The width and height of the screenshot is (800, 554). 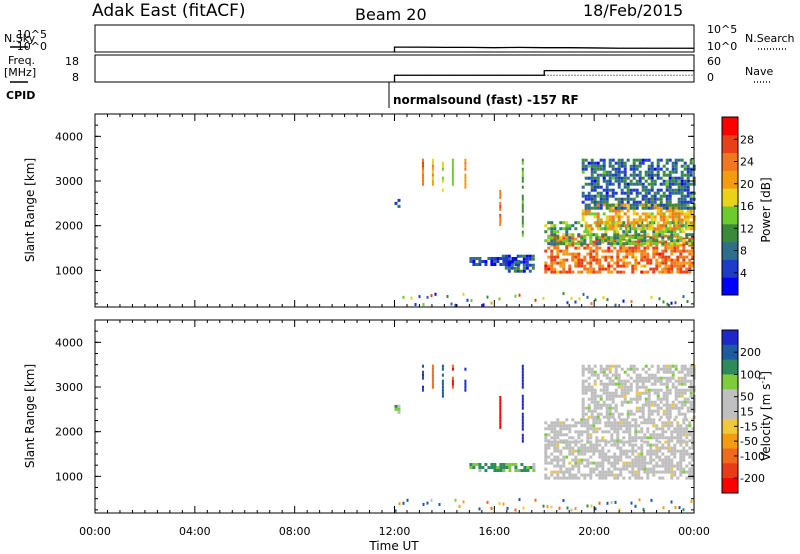 I want to click on velocity-colorbar-label: Velocity [m s-1], so click(x=765, y=416).